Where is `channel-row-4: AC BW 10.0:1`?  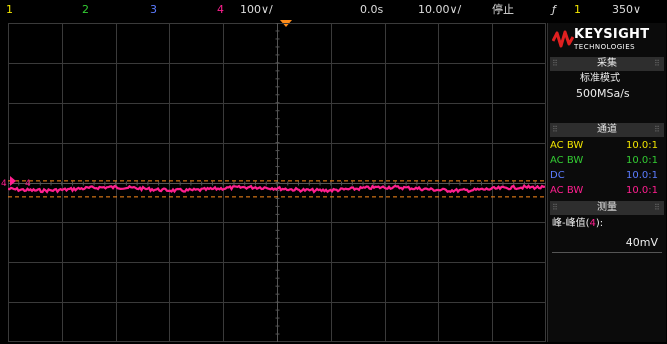 channel-row-4: AC BW 10.0:1 is located at coordinates (607, 191).